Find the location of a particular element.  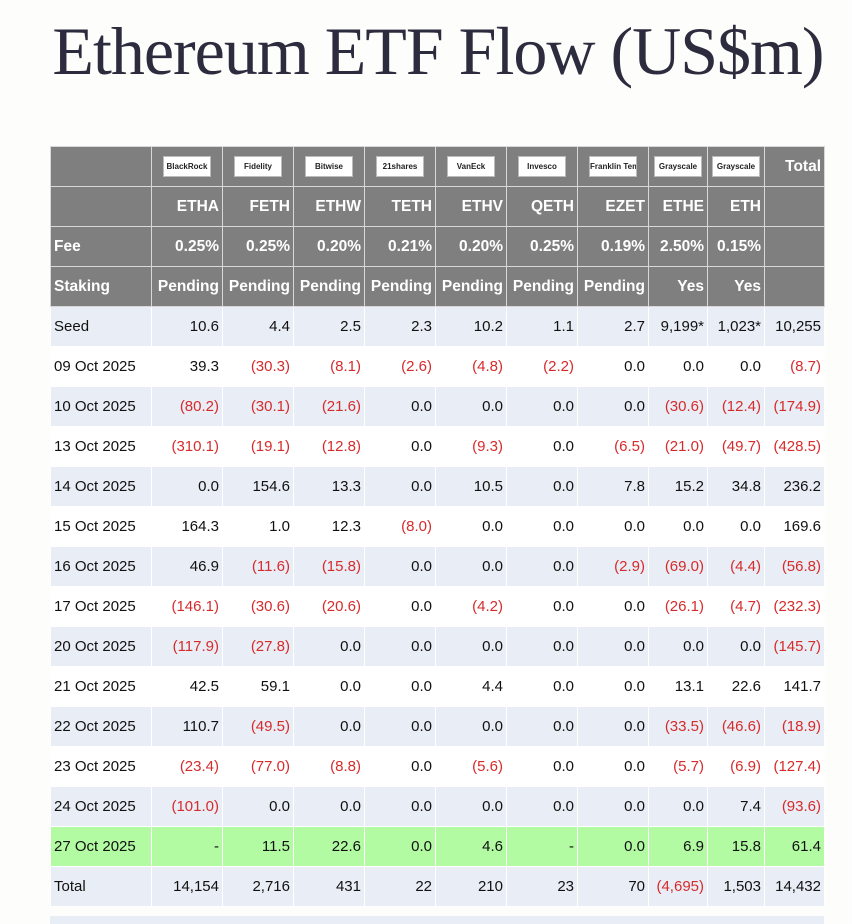

flow-value-cell: 46.9 is located at coordinates (187, 566).